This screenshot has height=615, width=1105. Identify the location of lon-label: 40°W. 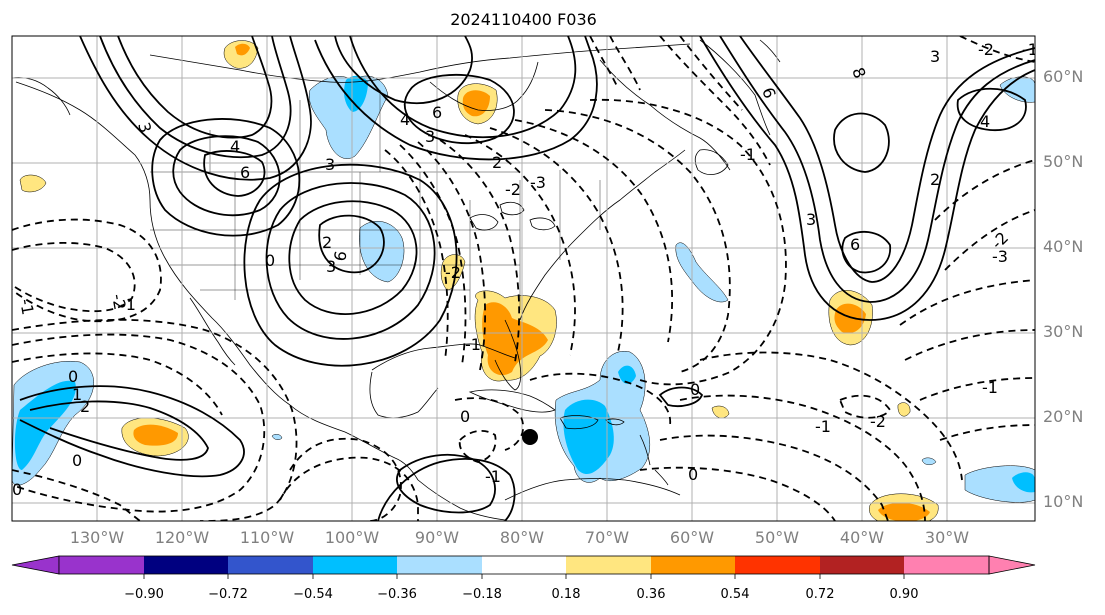
(862, 537).